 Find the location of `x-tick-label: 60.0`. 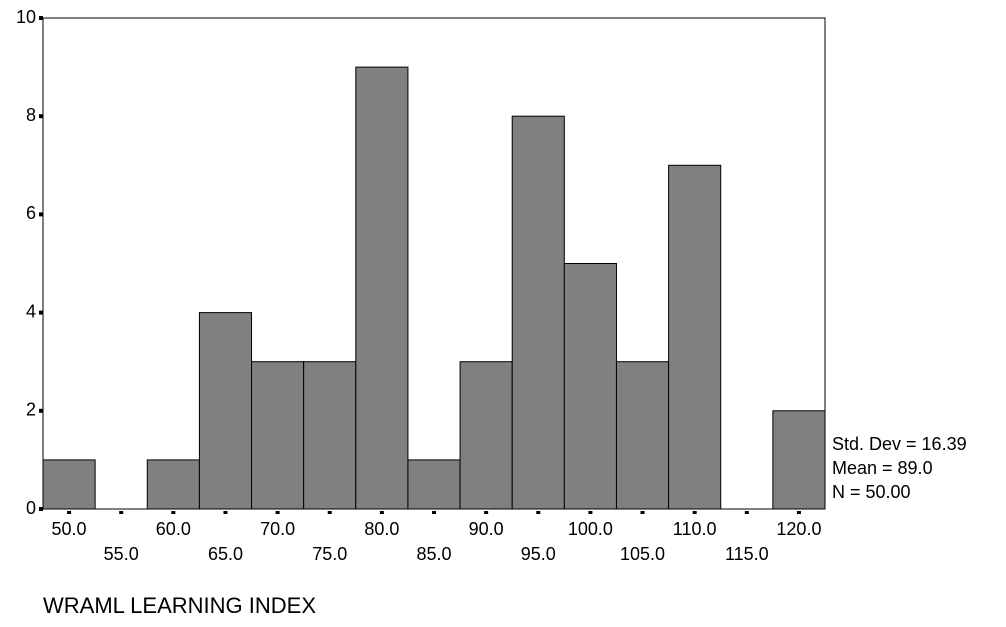

x-tick-label: 60.0 is located at coordinates (173, 529).